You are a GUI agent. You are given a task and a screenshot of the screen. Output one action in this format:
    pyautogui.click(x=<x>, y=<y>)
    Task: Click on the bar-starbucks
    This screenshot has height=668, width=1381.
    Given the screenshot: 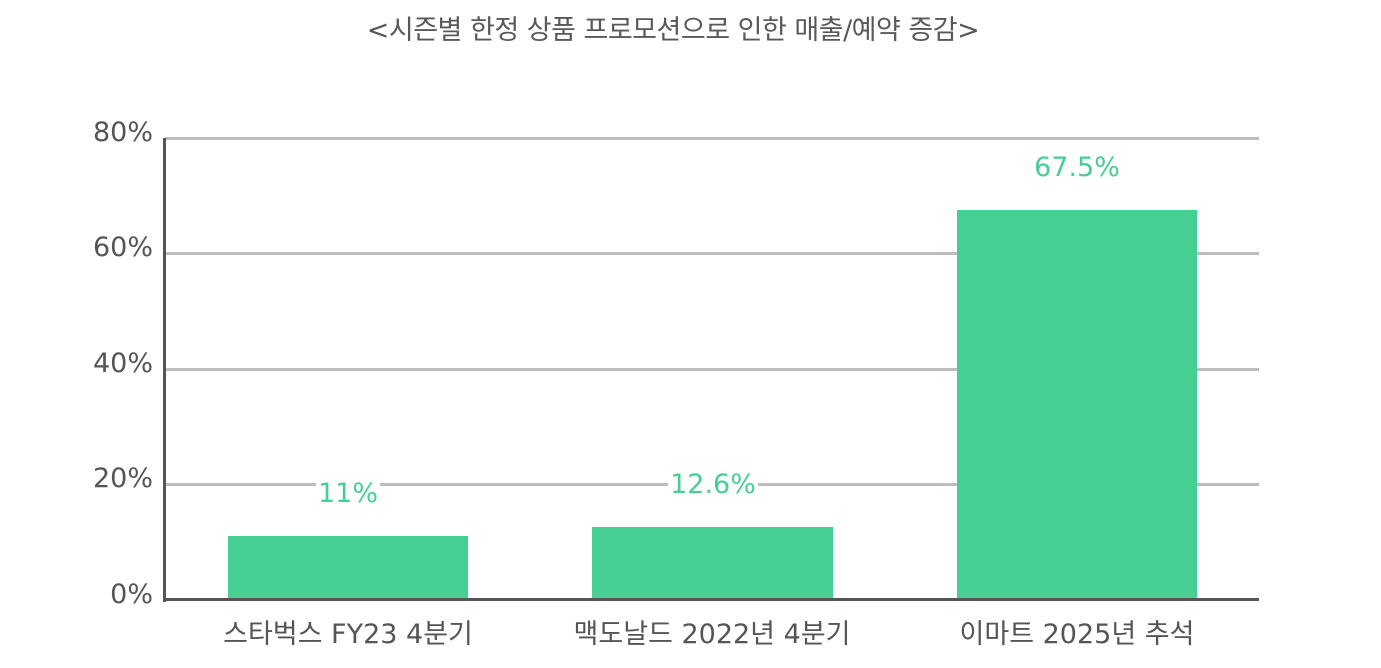 What is the action you would take?
    pyautogui.click(x=348, y=567)
    